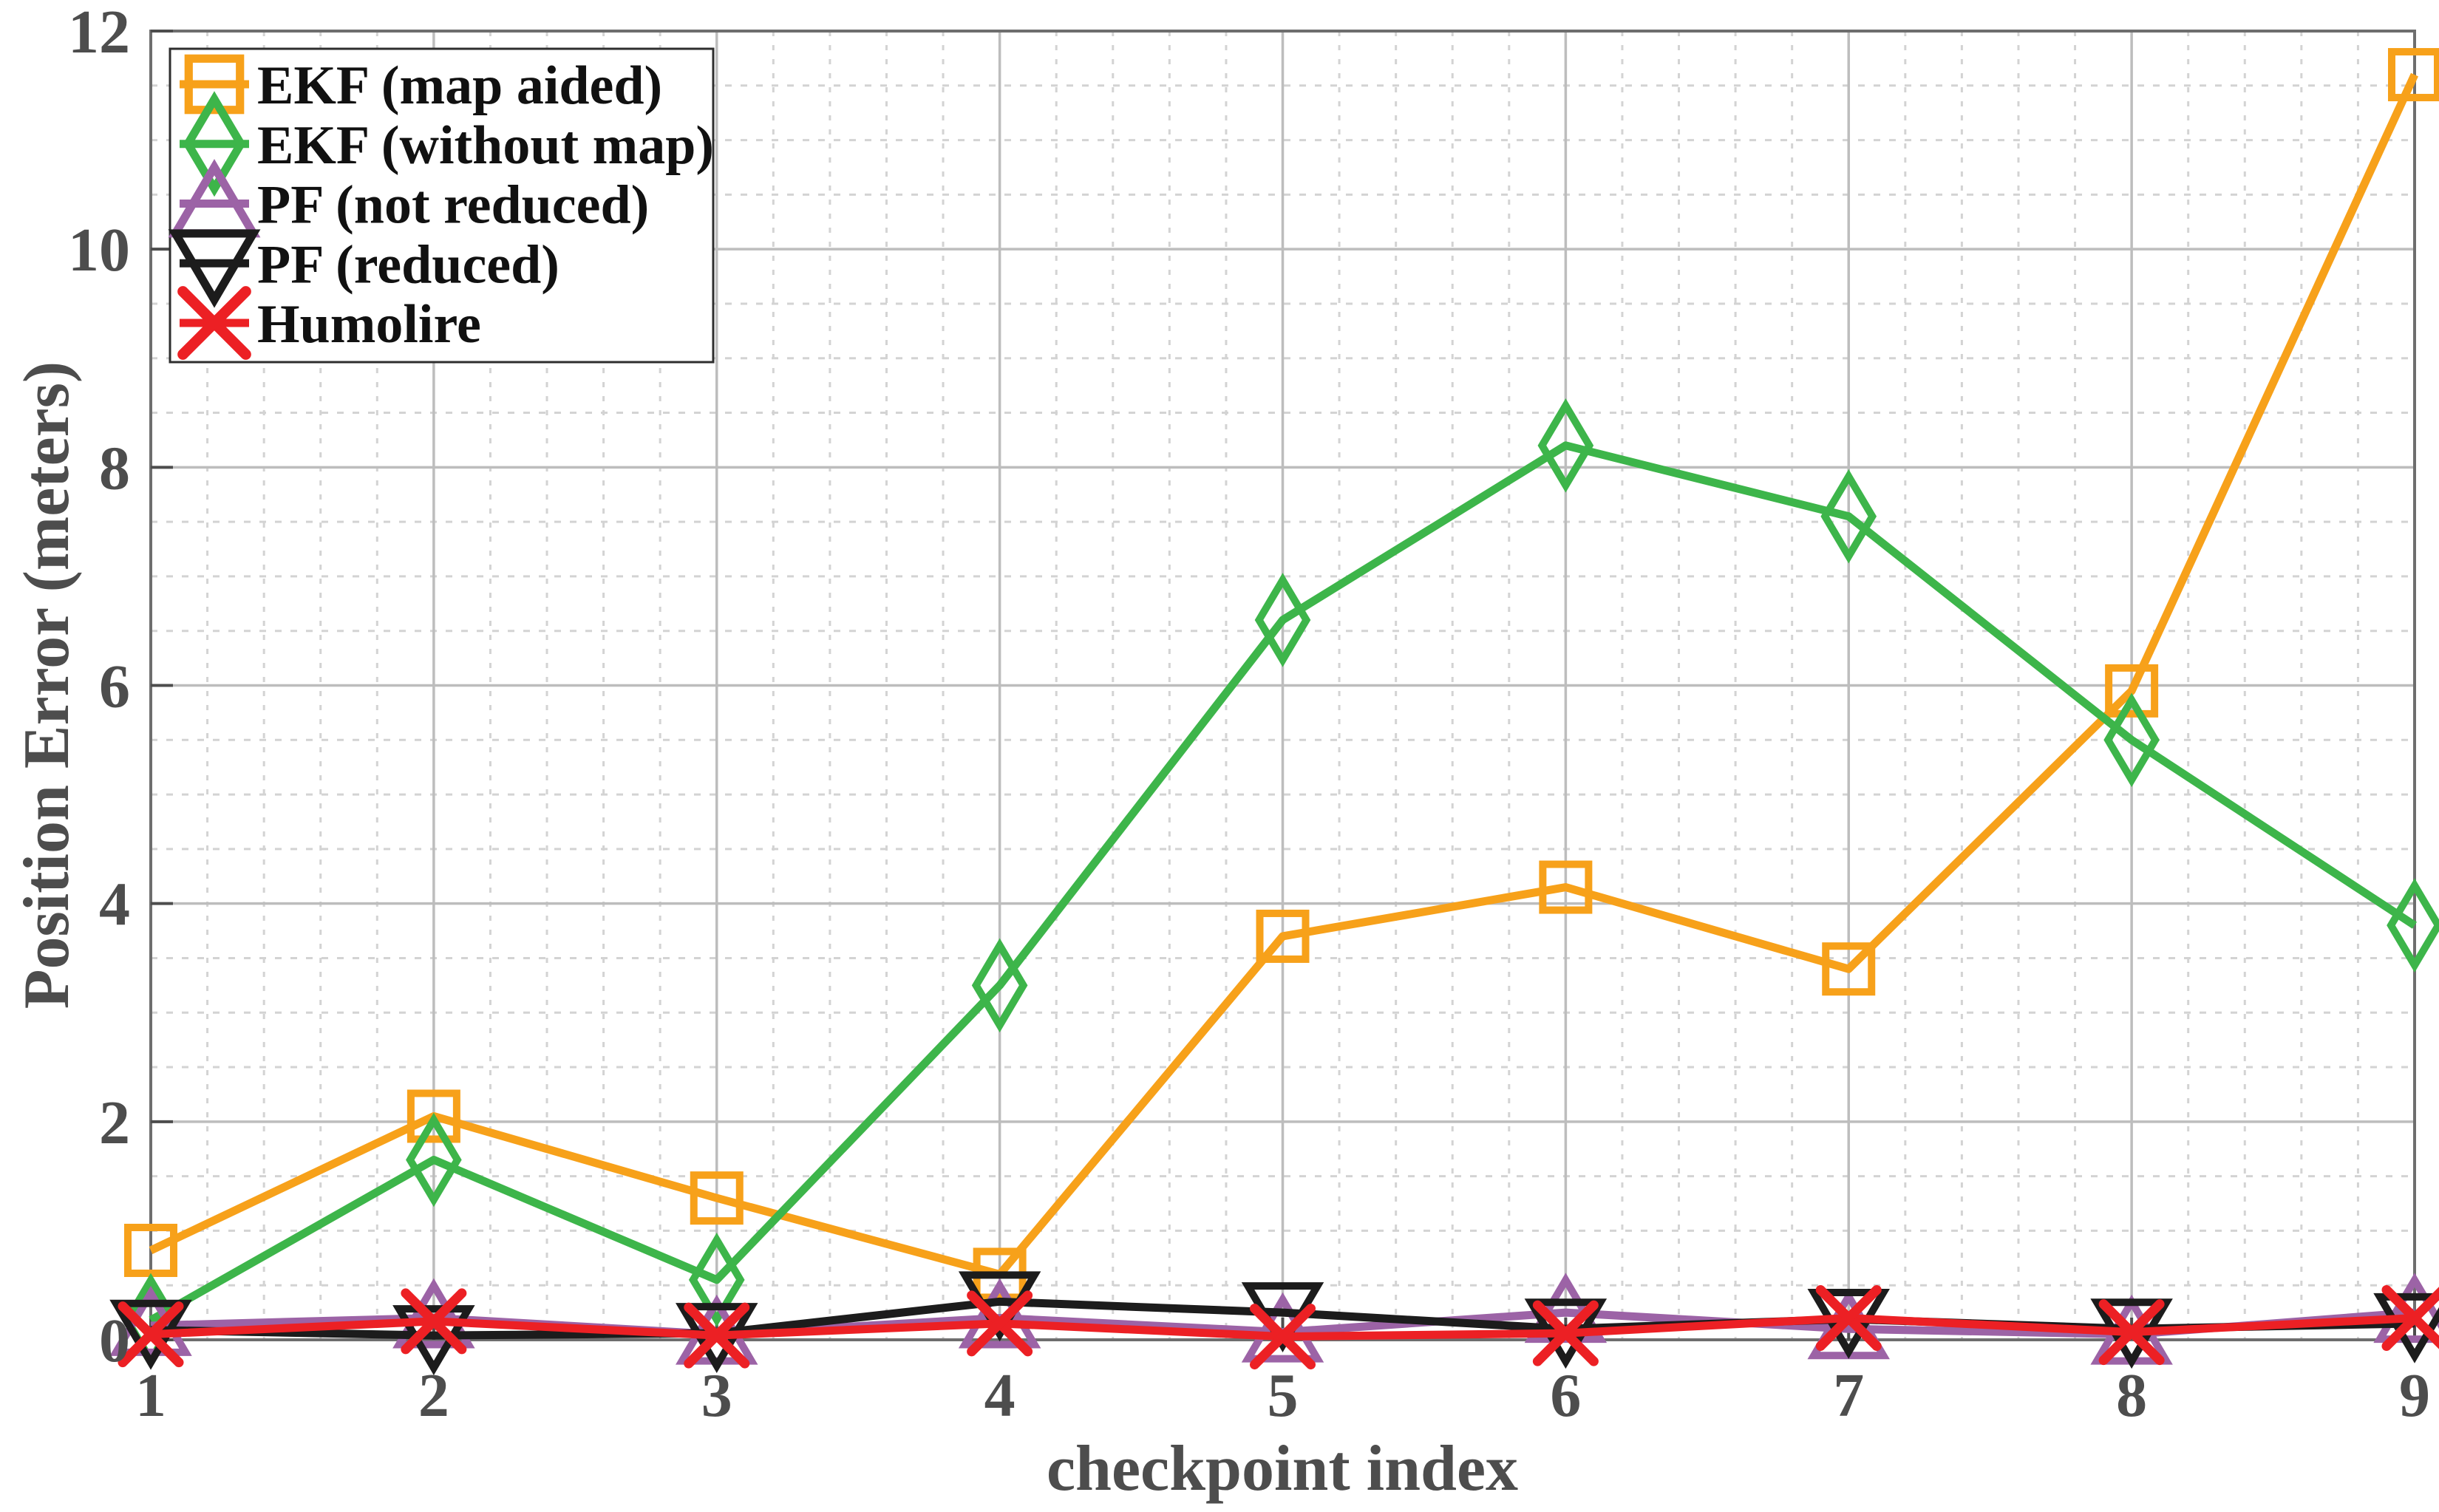  I want to click on legend-label: Humolire, so click(369, 324).